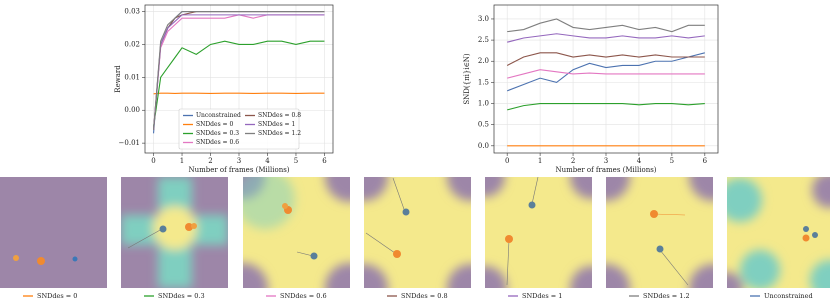 This screenshot has height=302, width=830. I want to click on legend-label: SNDdes = 0.8, so click(279, 115).